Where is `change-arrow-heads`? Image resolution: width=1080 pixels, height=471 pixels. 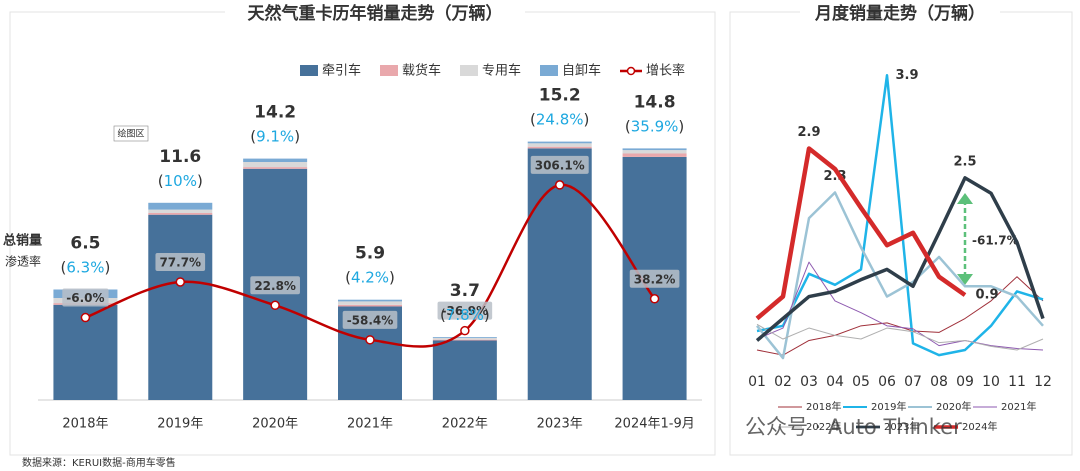 change-arrow-heads is located at coordinates (965, 239).